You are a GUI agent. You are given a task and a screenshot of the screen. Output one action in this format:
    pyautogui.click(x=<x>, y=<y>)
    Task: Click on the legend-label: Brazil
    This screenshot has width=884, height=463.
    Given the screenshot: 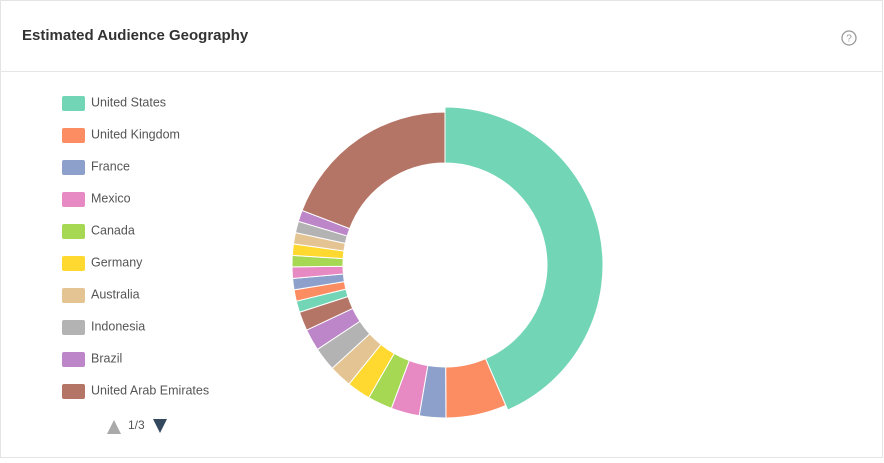 What is the action you would take?
    pyautogui.click(x=106, y=358)
    